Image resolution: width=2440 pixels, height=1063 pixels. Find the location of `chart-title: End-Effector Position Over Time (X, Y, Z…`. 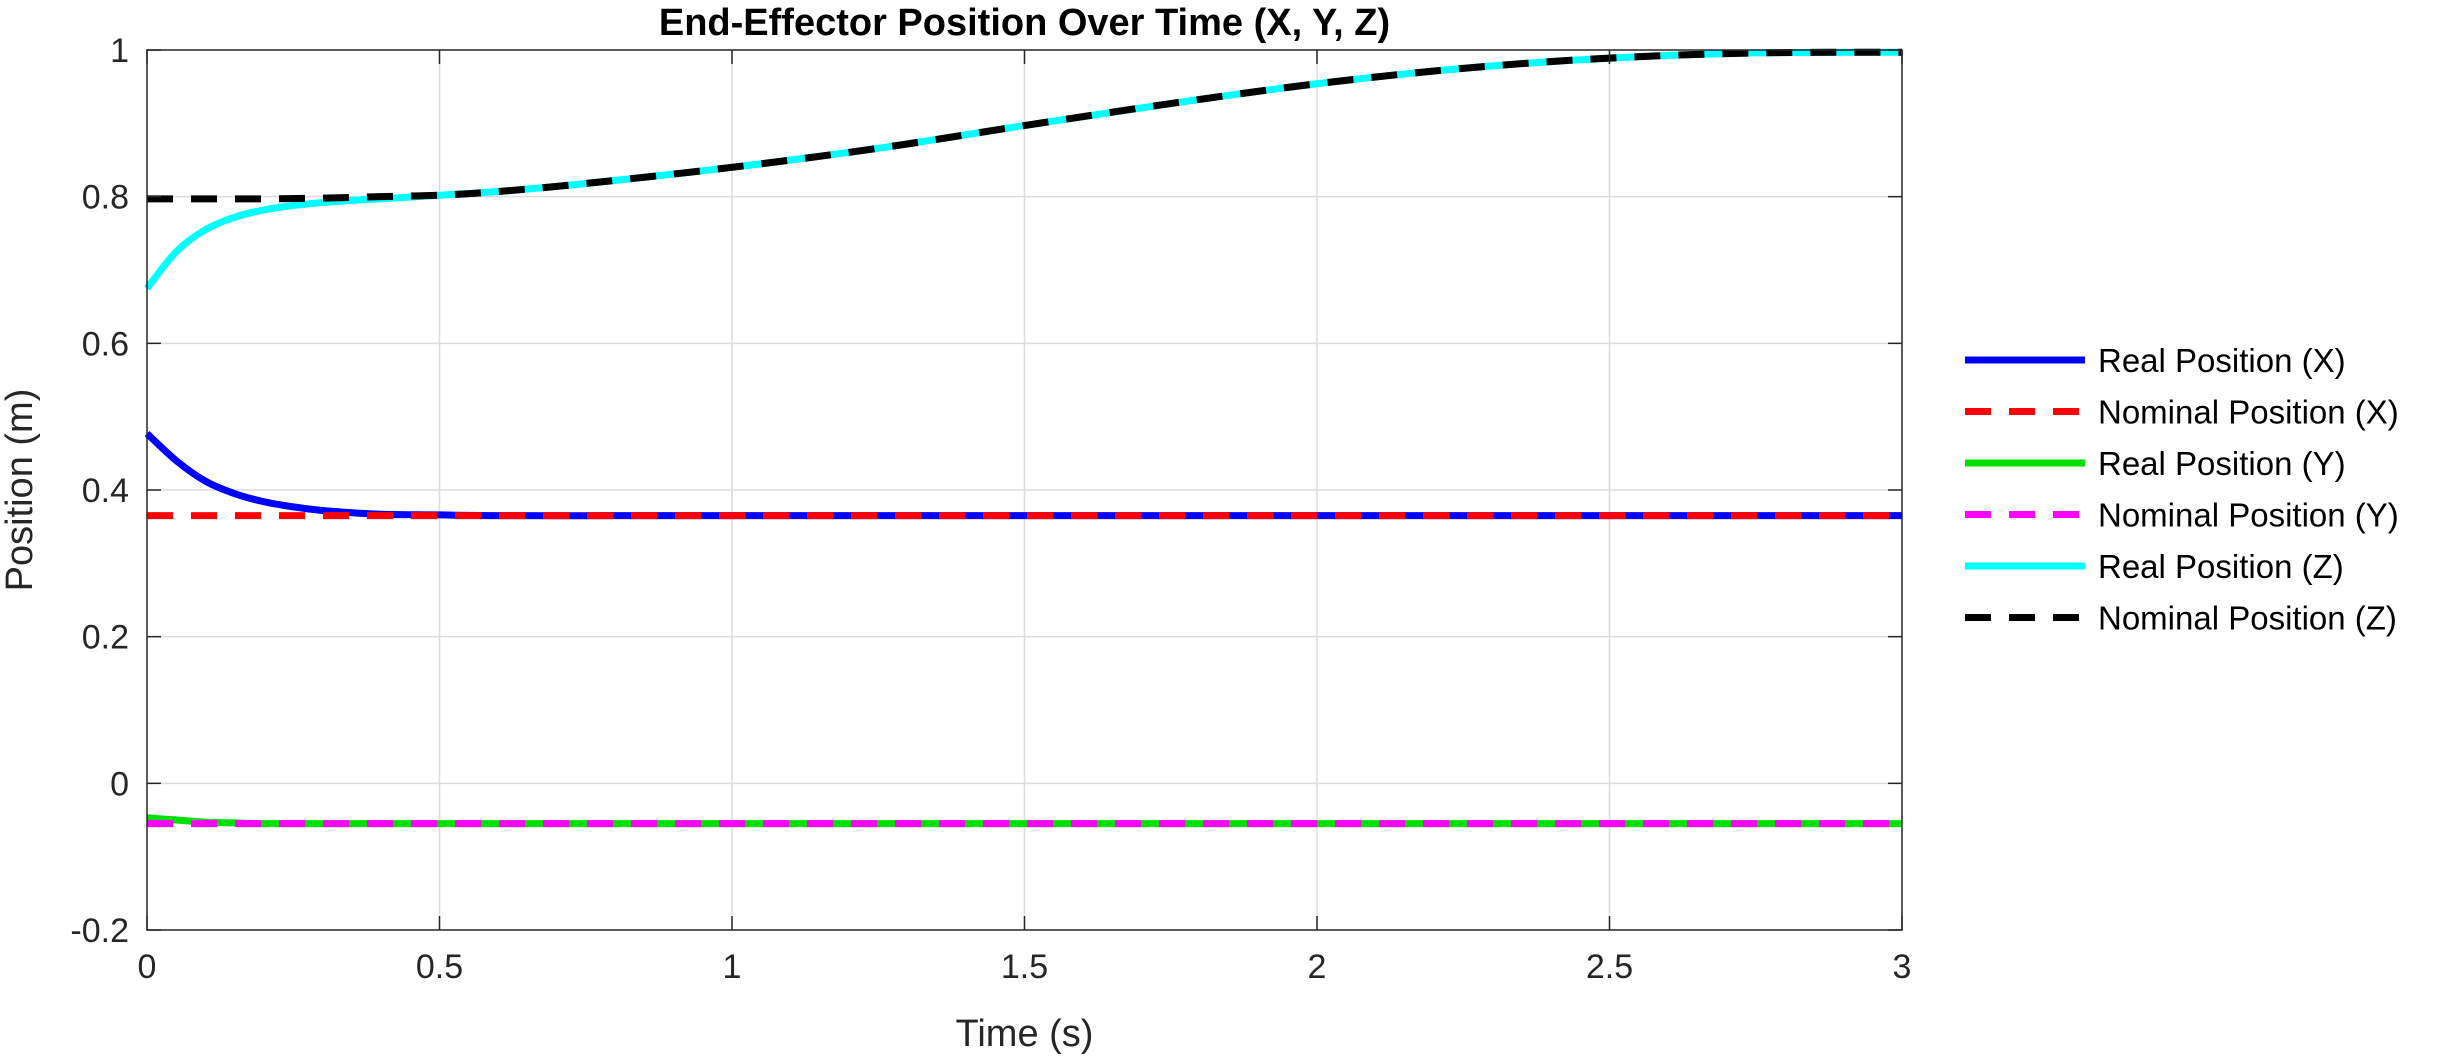

chart-title: End-Effector Position Over Time (X, Y, Z… is located at coordinates (1024, 23).